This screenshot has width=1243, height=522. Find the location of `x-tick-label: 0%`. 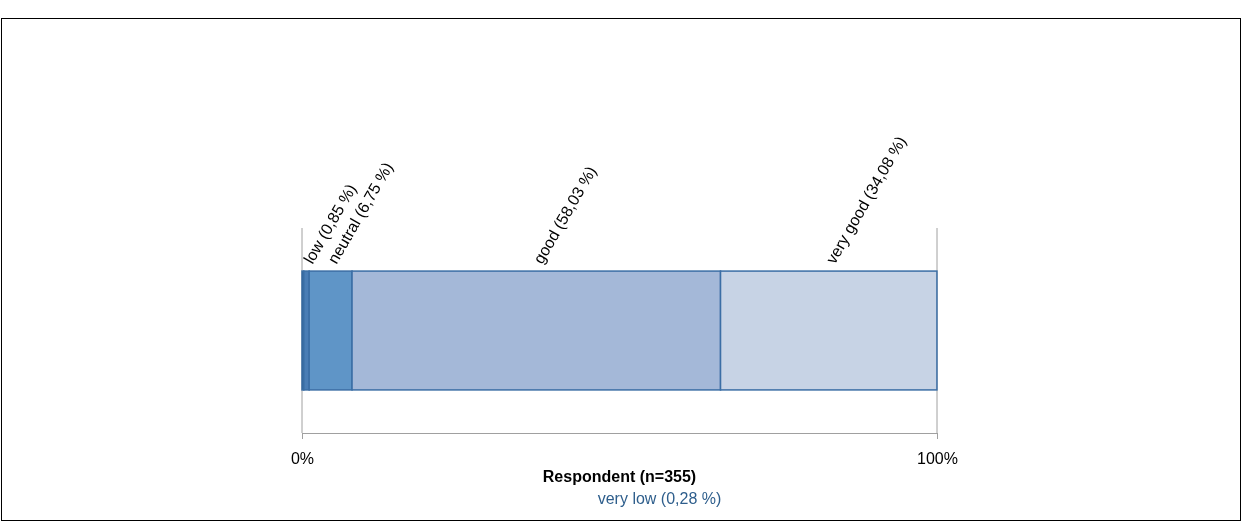

x-tick-label: 0% is located at coordinates (302, 459).